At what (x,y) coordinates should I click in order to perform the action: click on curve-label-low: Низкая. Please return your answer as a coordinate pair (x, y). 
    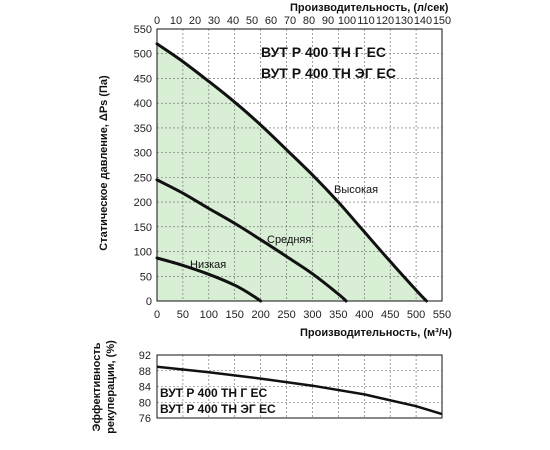
    Looking at the image, I should click on (208, 265).